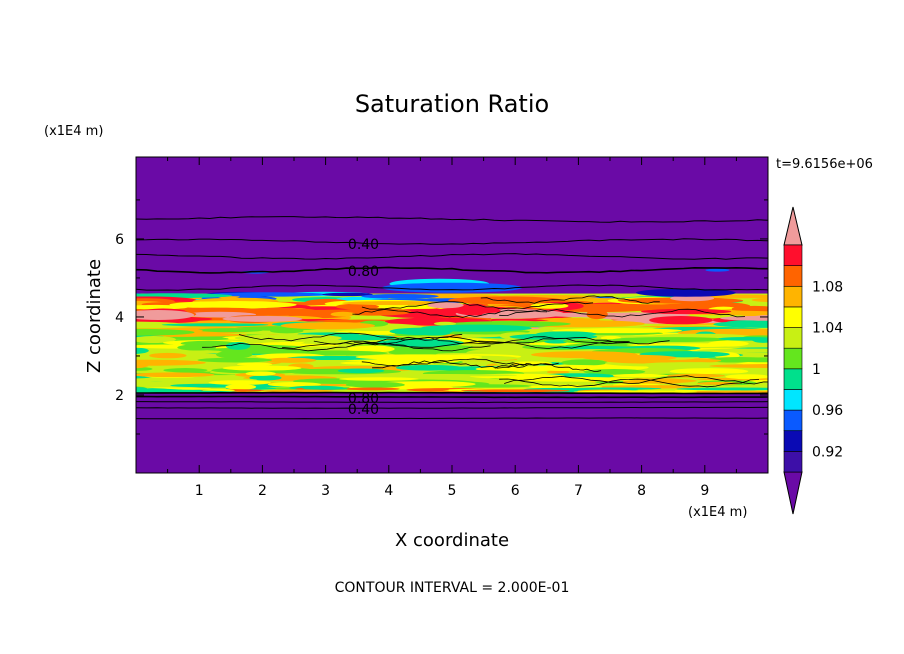  Describe the element at coordinates (793, 226) in the screenshot. I see `colorbar-upper-arrow` at that location.